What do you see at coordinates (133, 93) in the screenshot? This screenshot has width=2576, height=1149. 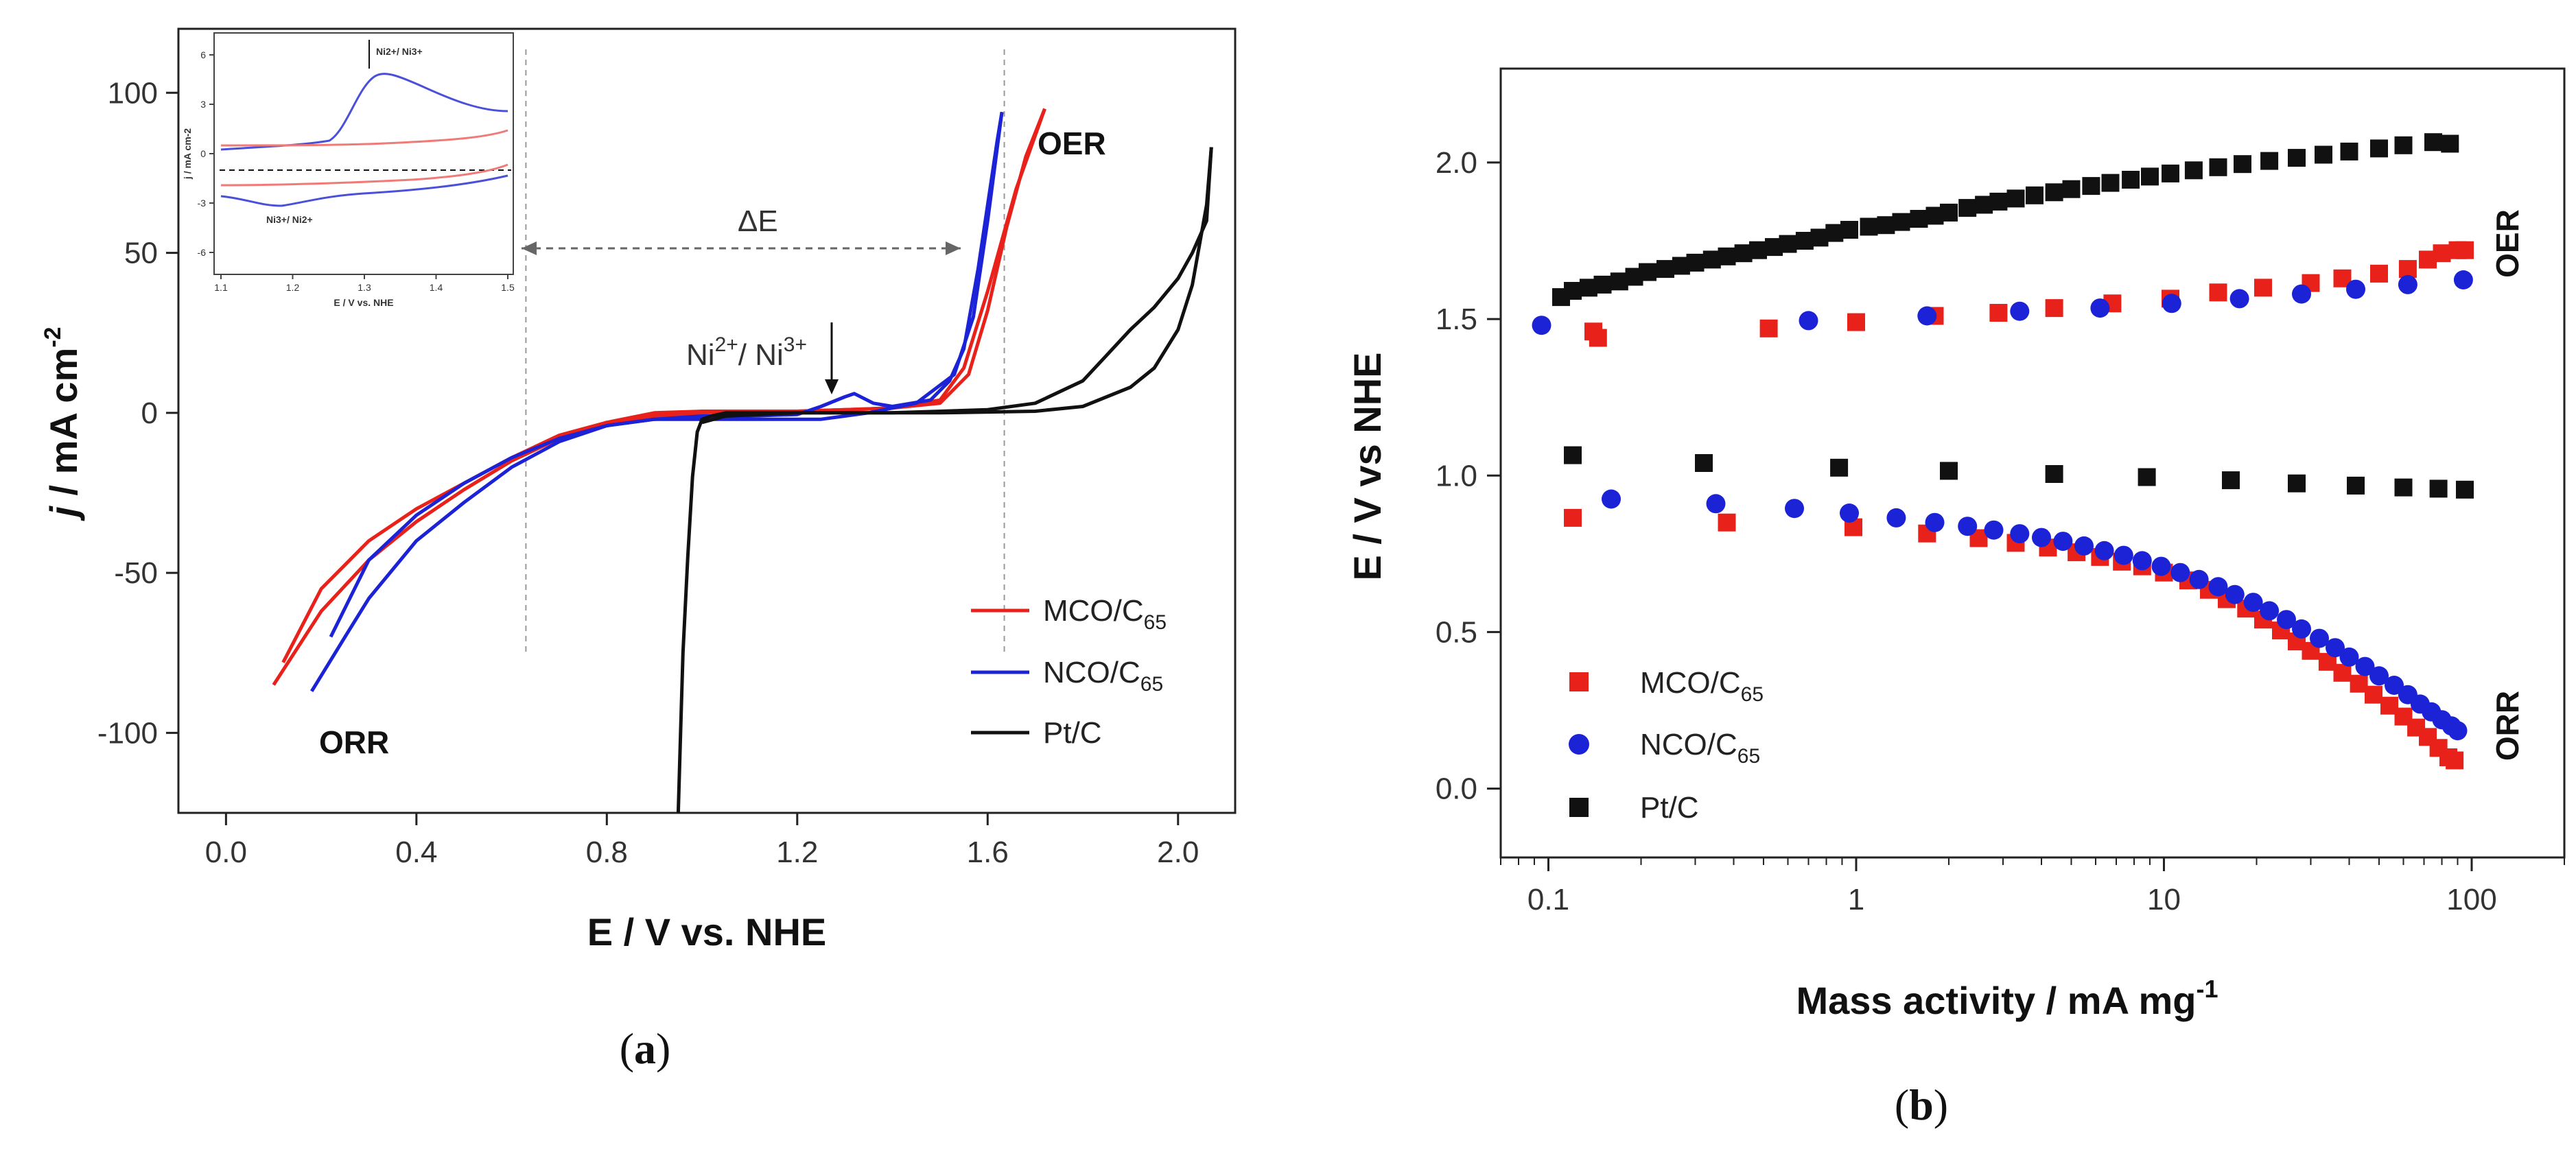 I see `a-y-tick-label-4: 100` at bounding box center [133, 93].